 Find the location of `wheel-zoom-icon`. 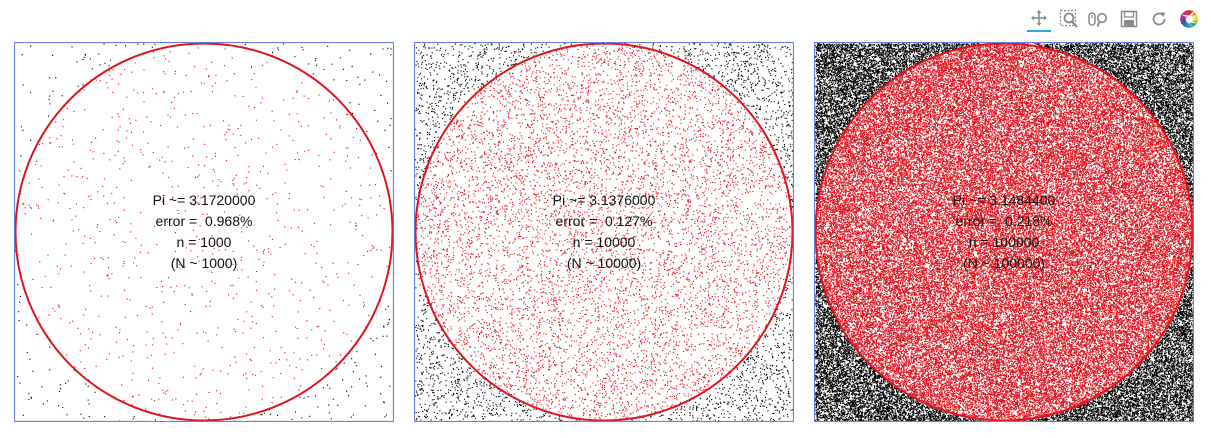

wheel-zoom-icon is located at coordinates (1099, 19).